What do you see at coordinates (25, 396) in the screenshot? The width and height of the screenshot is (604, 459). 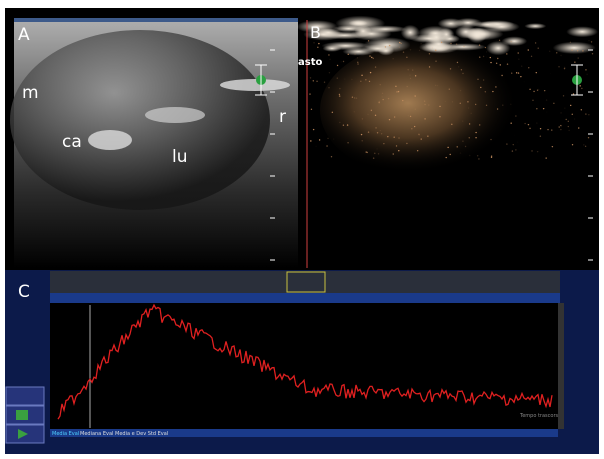 I see `tool-button` at bounding box center [25, 396].